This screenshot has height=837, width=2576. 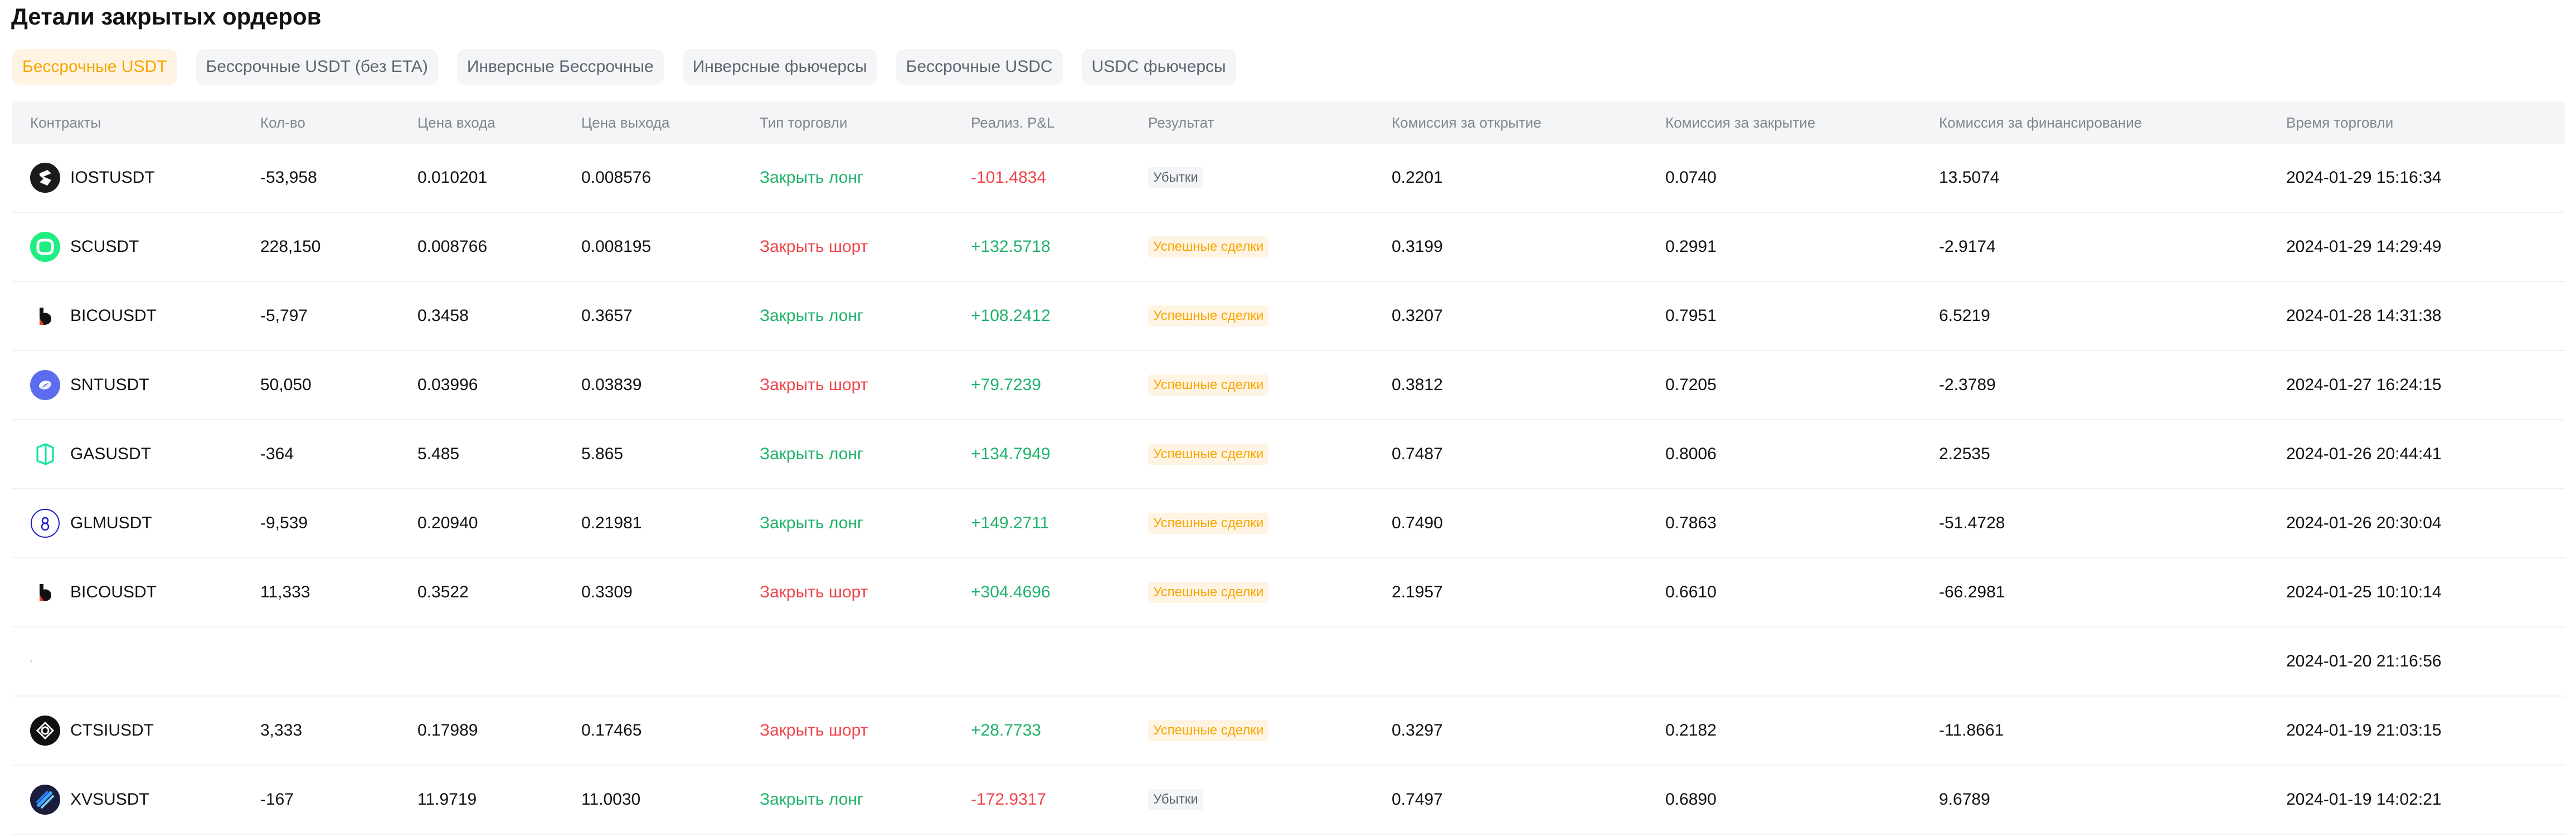 I want to click on column-header-exit-price: Цена выхода, so click(x=626, y=122).